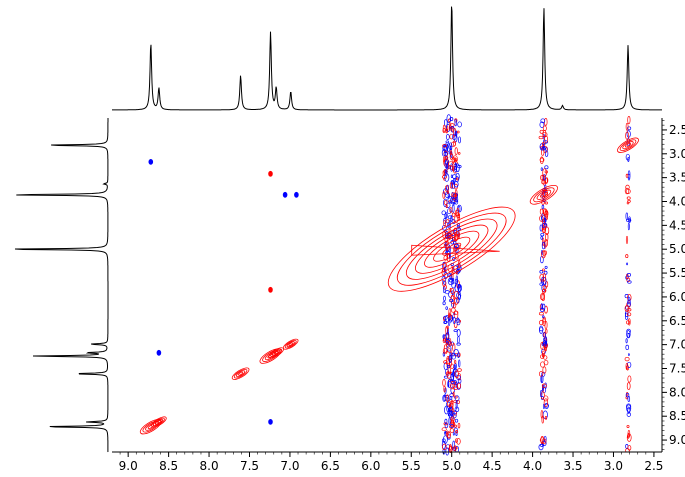 The image size is (685, 477). Describe the element at coordinates (370, 466) in the screenshot. I see `x-tick-label: 6.0` at that location.